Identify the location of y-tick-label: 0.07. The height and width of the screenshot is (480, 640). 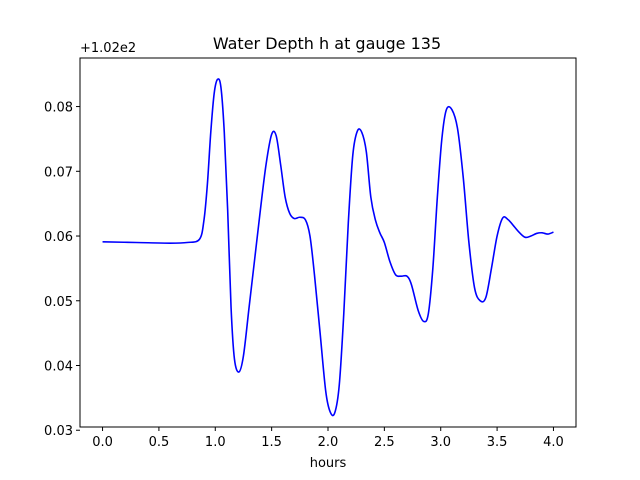
(58, 172).